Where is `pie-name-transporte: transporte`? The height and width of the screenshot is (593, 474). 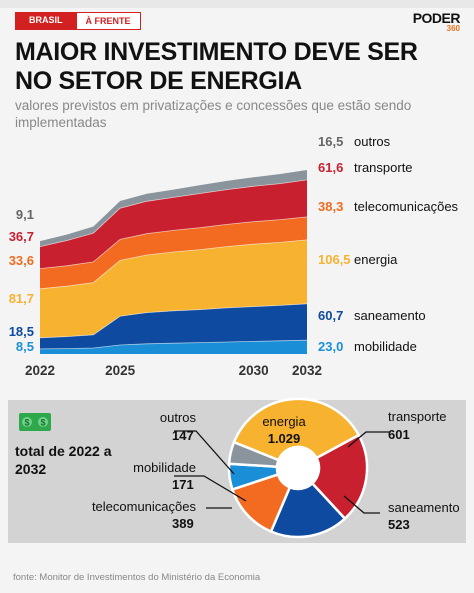 pie-name-transporte: transporte is located at coordinates (417, 416).